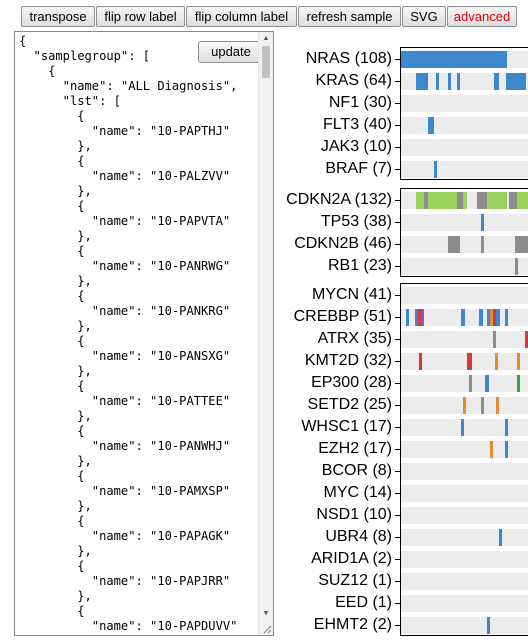 The image size is (528, 641). What do you see at coordinates (349, 16) in the screenshot?
I see `refresh-sample-button: refresh sample` at bounding box center [349, 16].